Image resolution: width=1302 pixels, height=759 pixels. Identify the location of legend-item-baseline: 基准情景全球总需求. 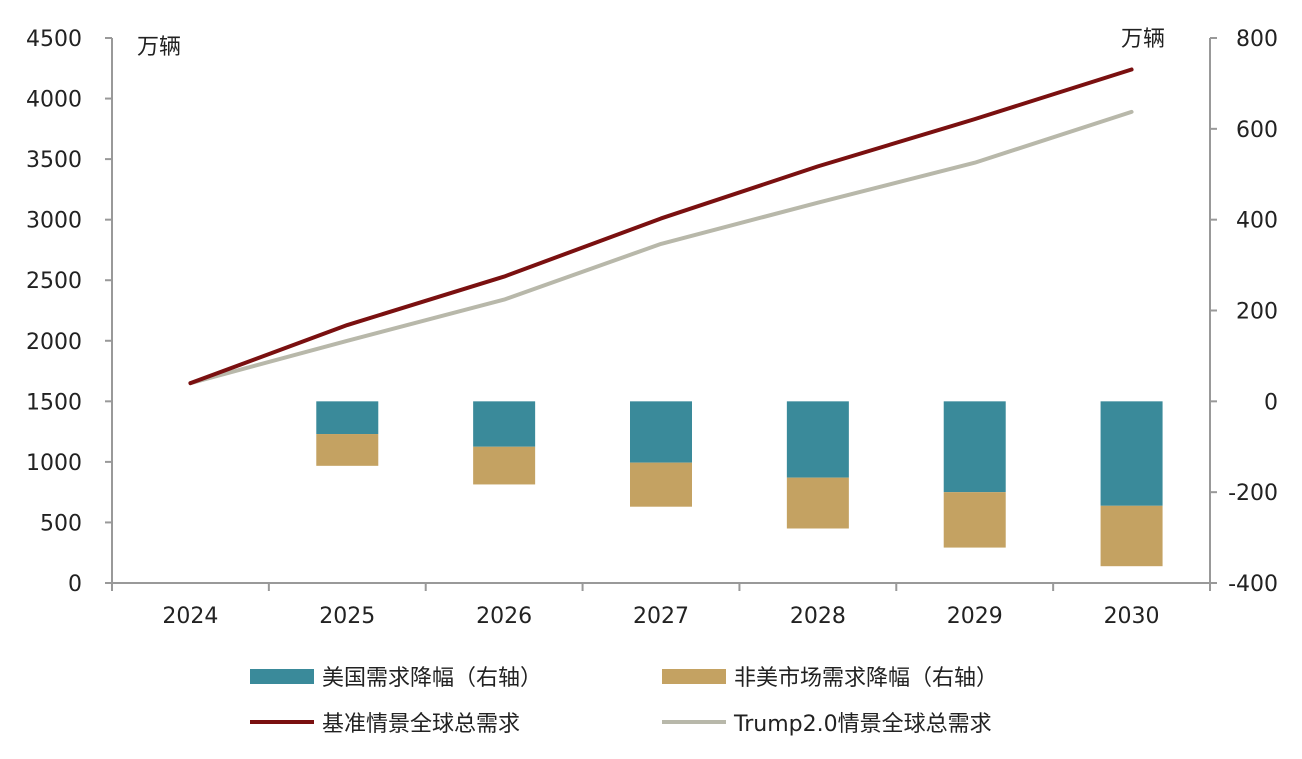
(385, 722).